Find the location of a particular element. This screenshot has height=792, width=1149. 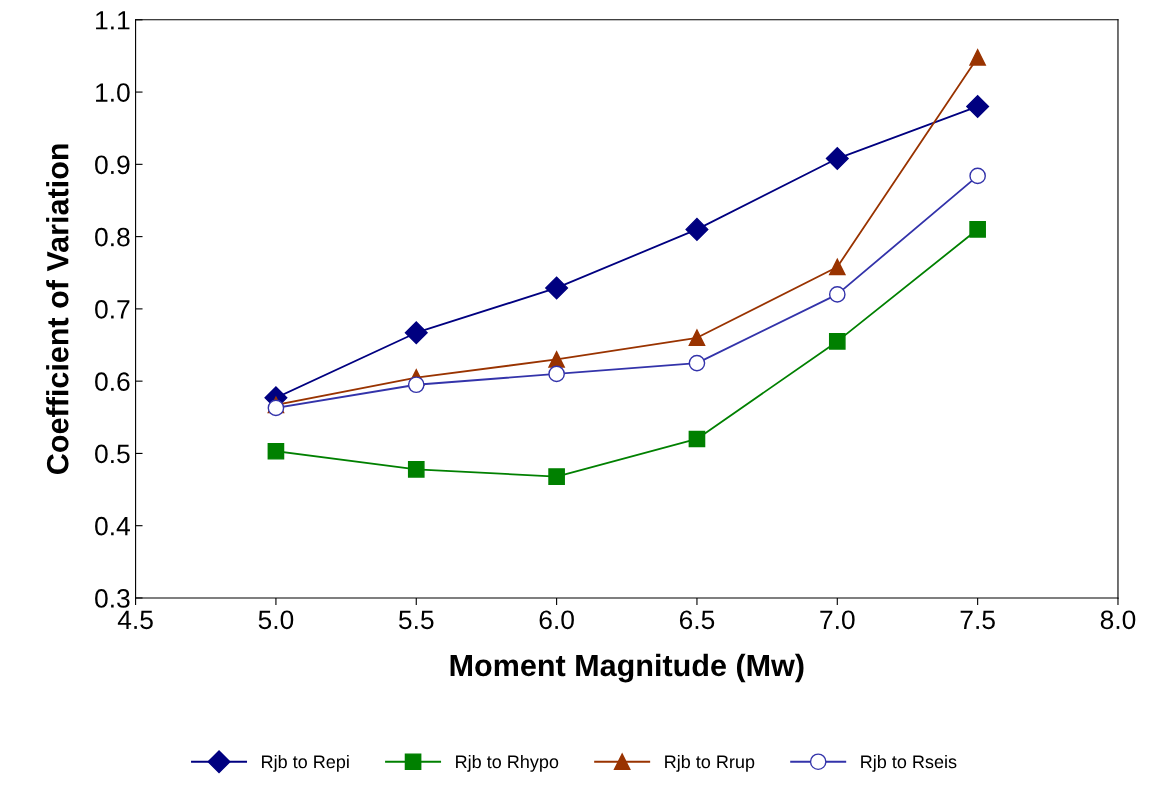

x-tick-label: 8.0 is located at coordinates (1118, 620).